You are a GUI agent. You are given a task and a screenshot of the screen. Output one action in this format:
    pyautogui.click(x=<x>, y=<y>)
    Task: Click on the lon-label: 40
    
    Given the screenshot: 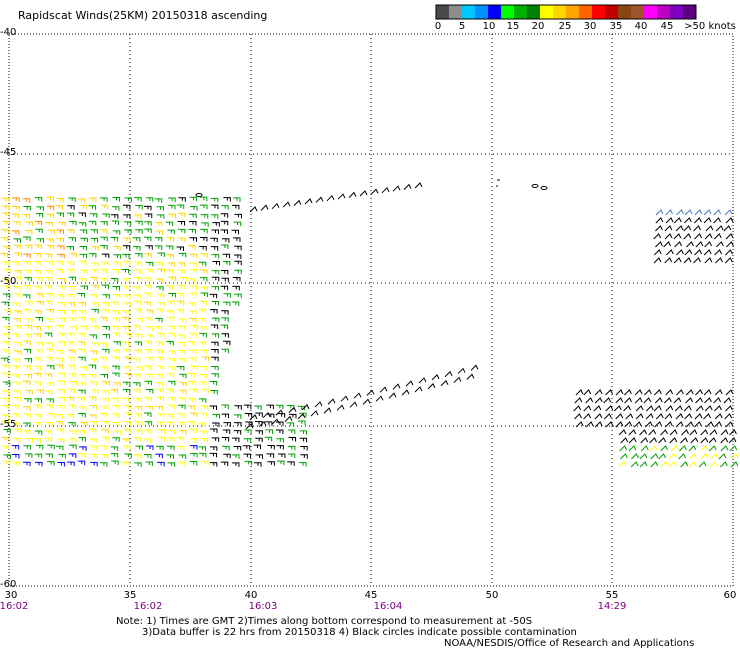 What is the action you would take?
    pyautogui.click(x=251, y=595)
    